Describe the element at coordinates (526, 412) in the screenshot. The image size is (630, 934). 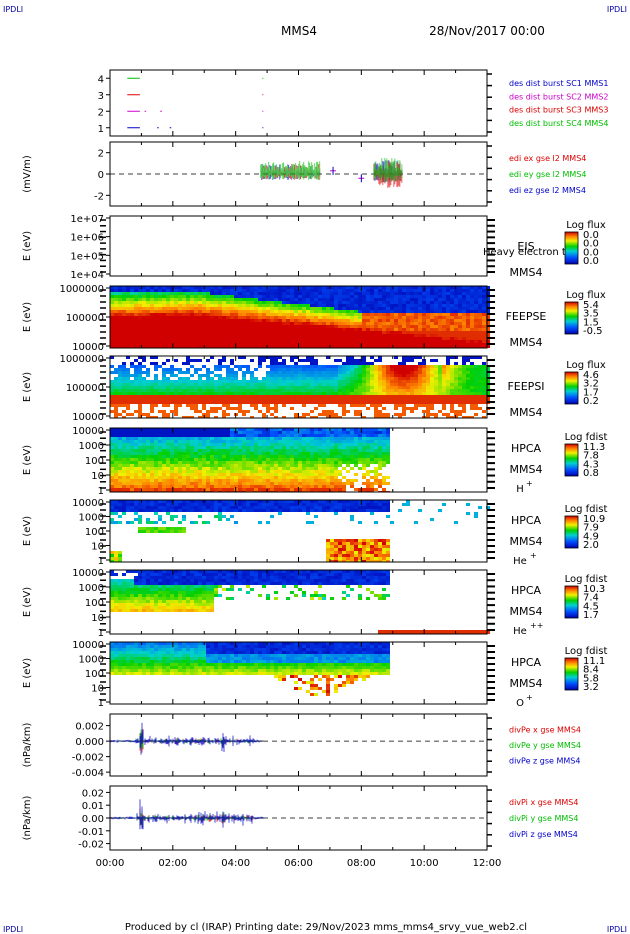
I see `spacecraft-label: MMS4` at that location.